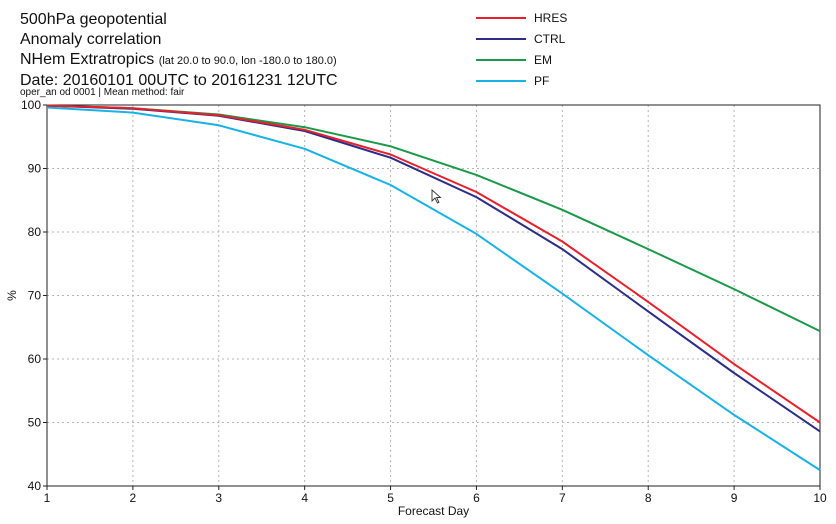 The width and height of the screenshot is (836, 524). Describe the element at coordinates (390, 498) in the screenshot. I see `x-tick-label: 5` at that location.